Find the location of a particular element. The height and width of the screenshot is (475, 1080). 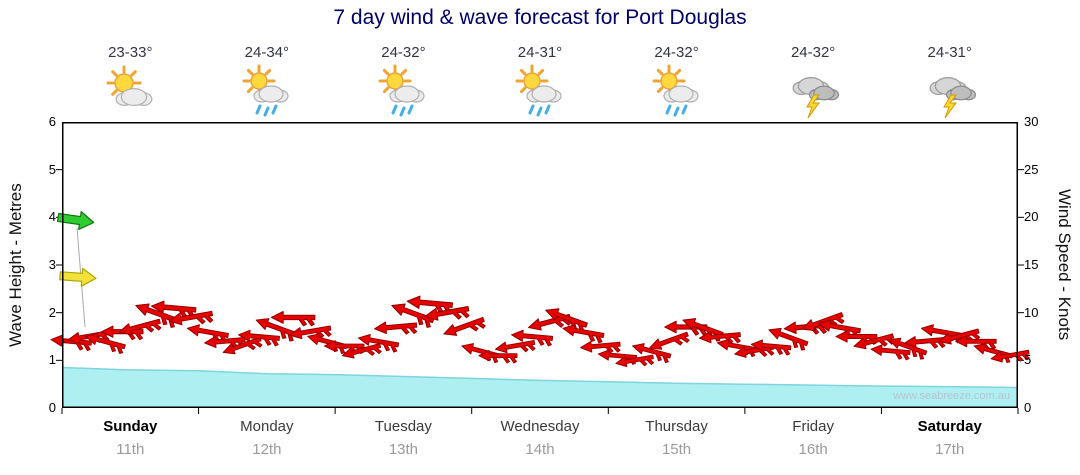

right-axis-title: Wind Speed - Knots is located at coordinates (1064, 265).